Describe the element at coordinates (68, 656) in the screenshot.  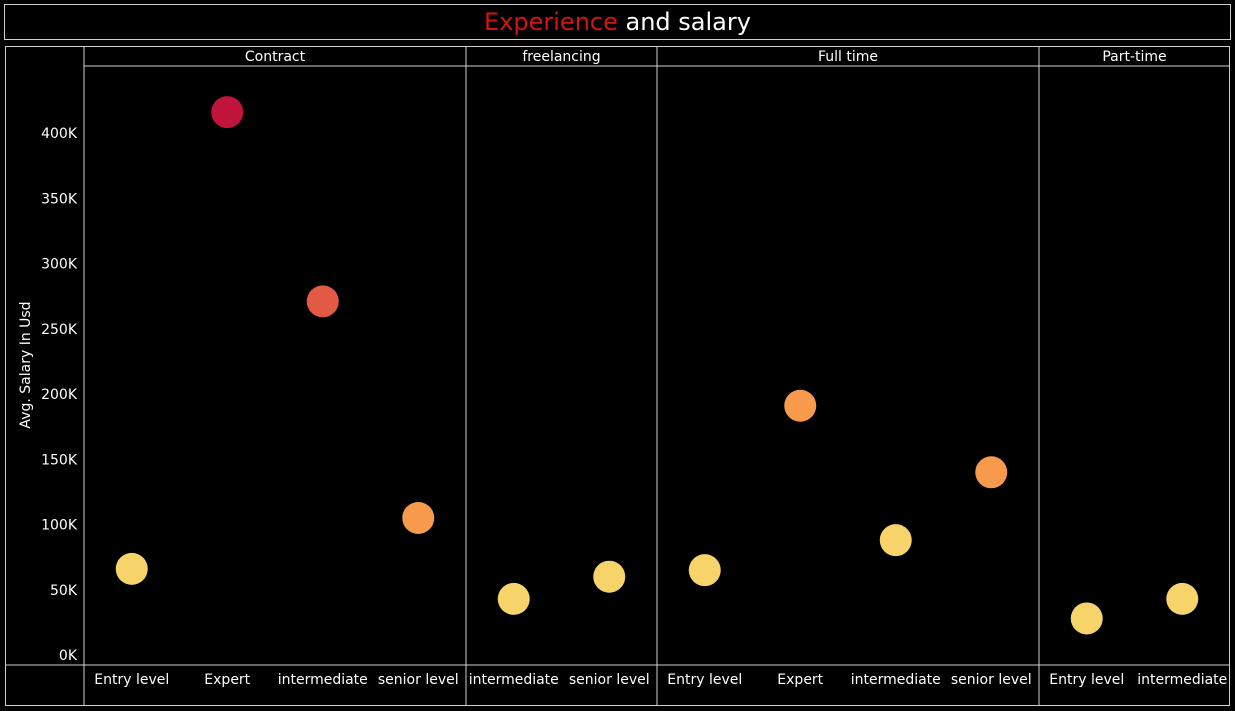
I see `y-tick-label: 0K` at that location.